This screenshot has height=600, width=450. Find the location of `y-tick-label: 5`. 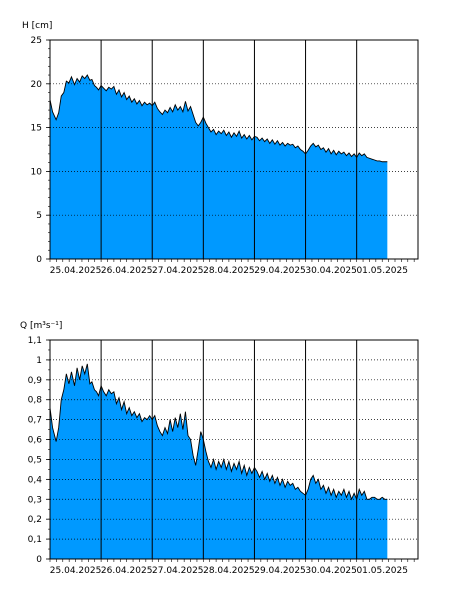

y-tick-label: 5 is located at coordinates (39, 216).